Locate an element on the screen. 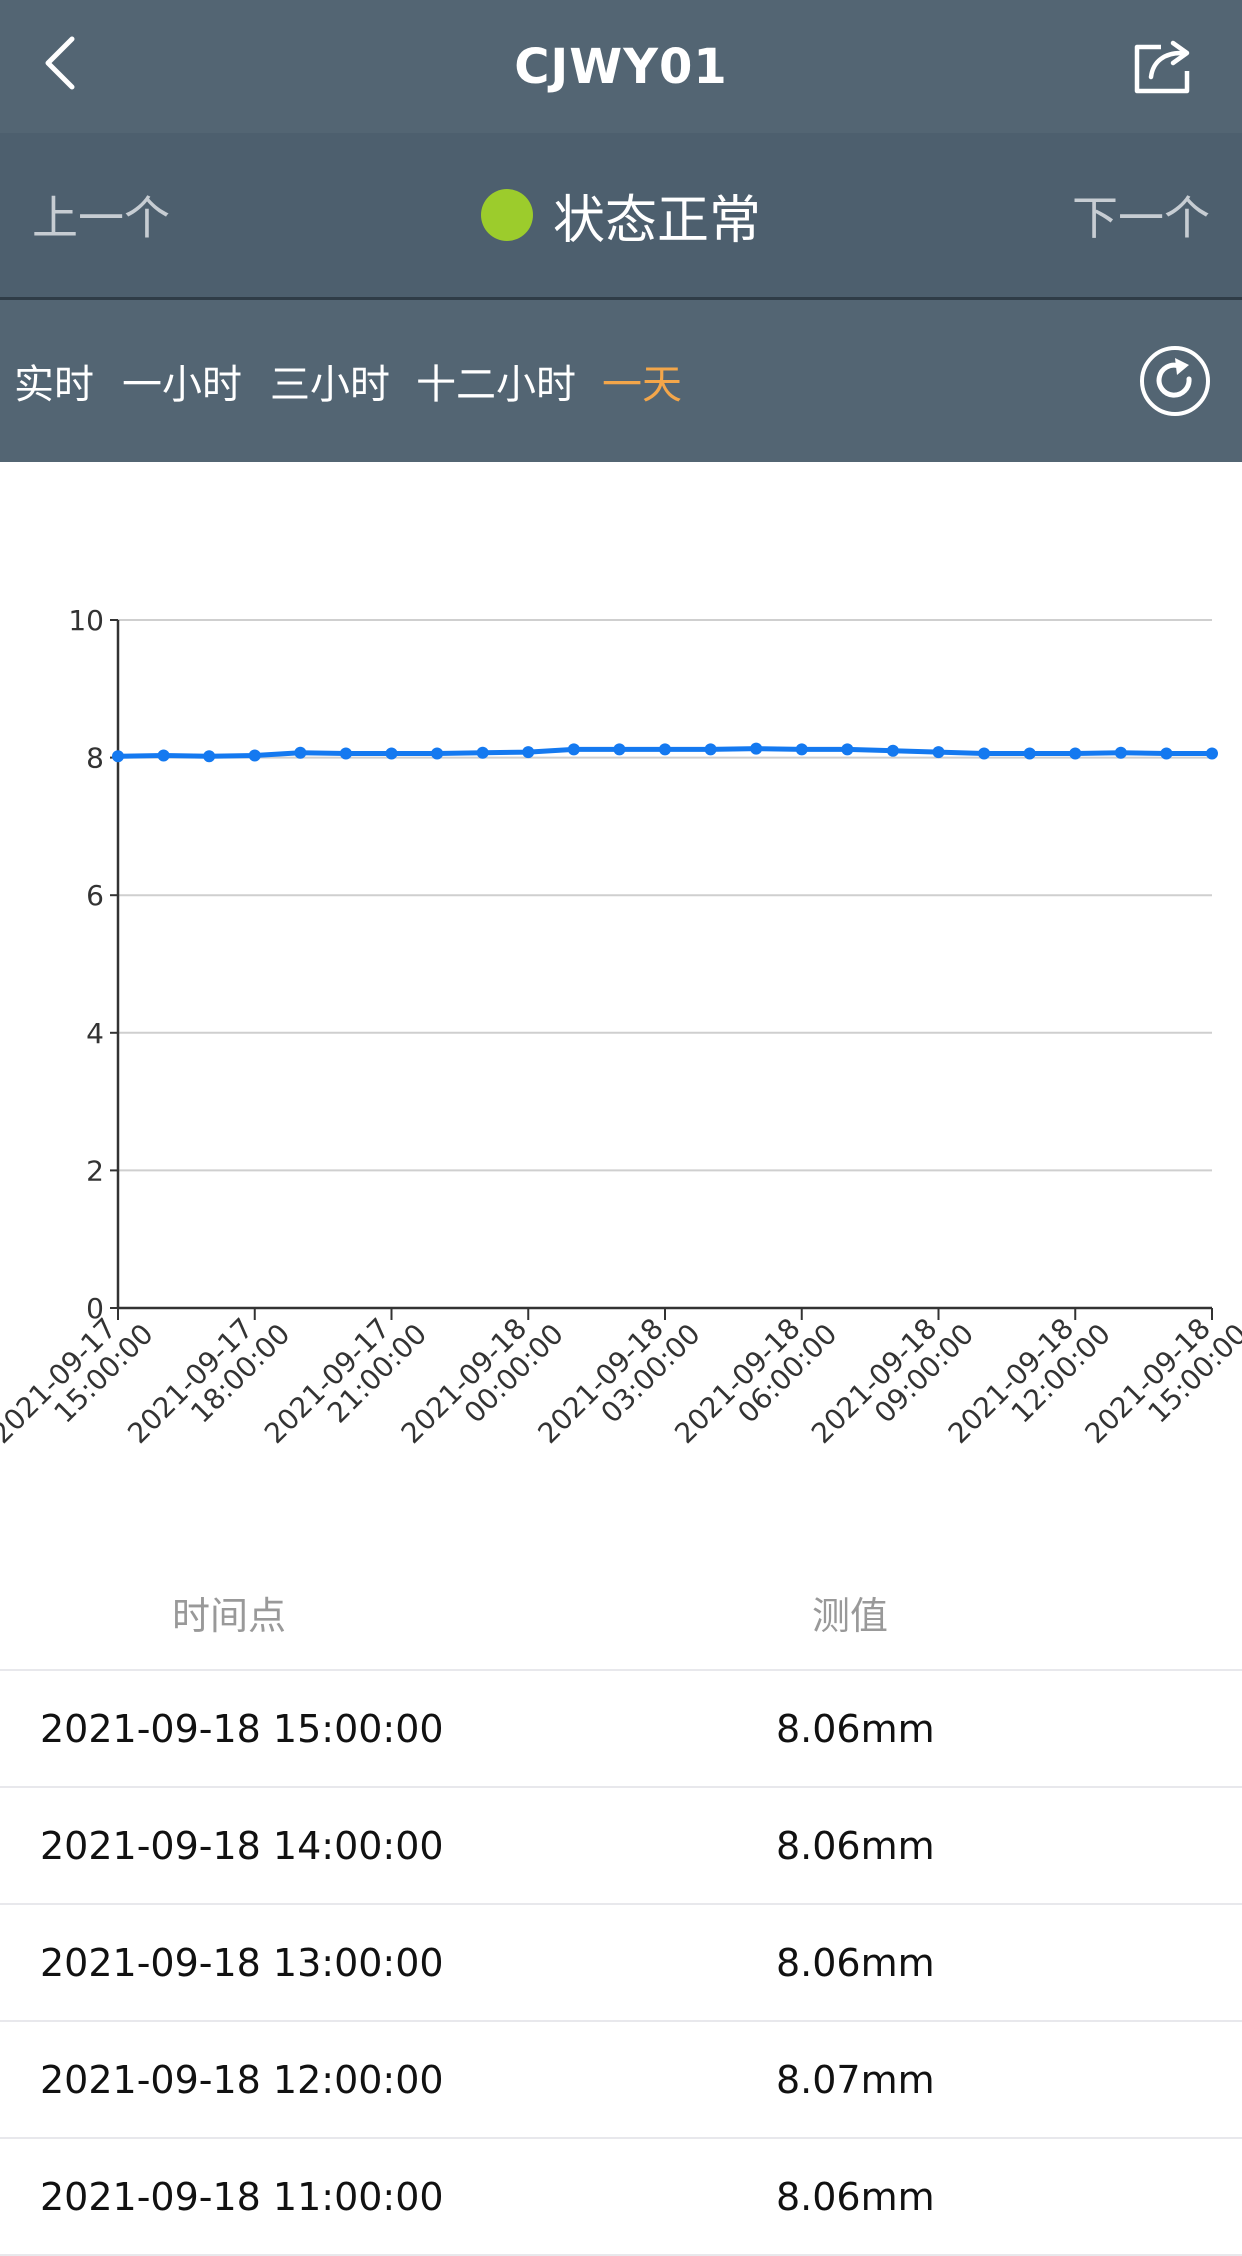 This screenshot has width=1242, height=2256. cell-time: 2021-09-18 14:00:00 is located at coordinates (242, 1845).